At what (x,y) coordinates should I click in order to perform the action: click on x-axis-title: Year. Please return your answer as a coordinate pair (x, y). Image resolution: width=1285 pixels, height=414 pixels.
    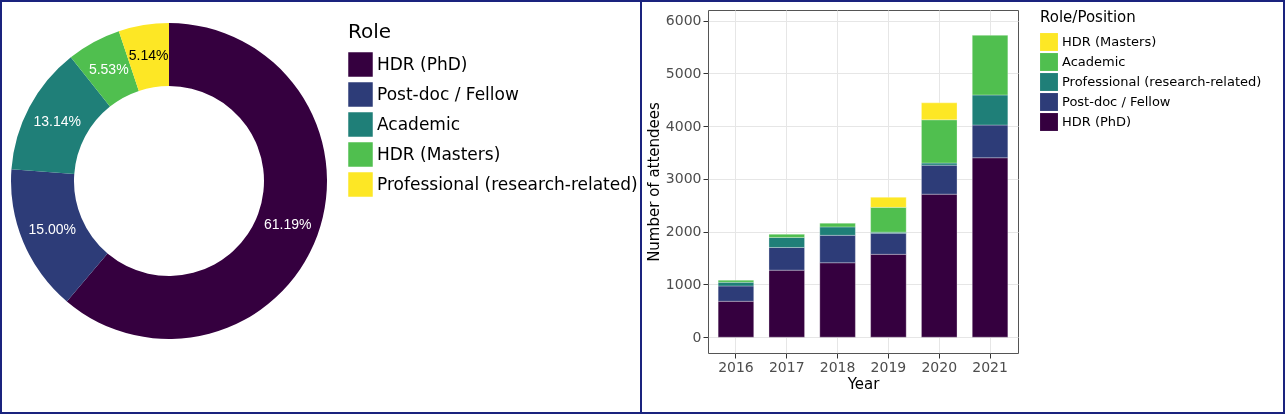
    Looking at the image, I should click on (863, 383).